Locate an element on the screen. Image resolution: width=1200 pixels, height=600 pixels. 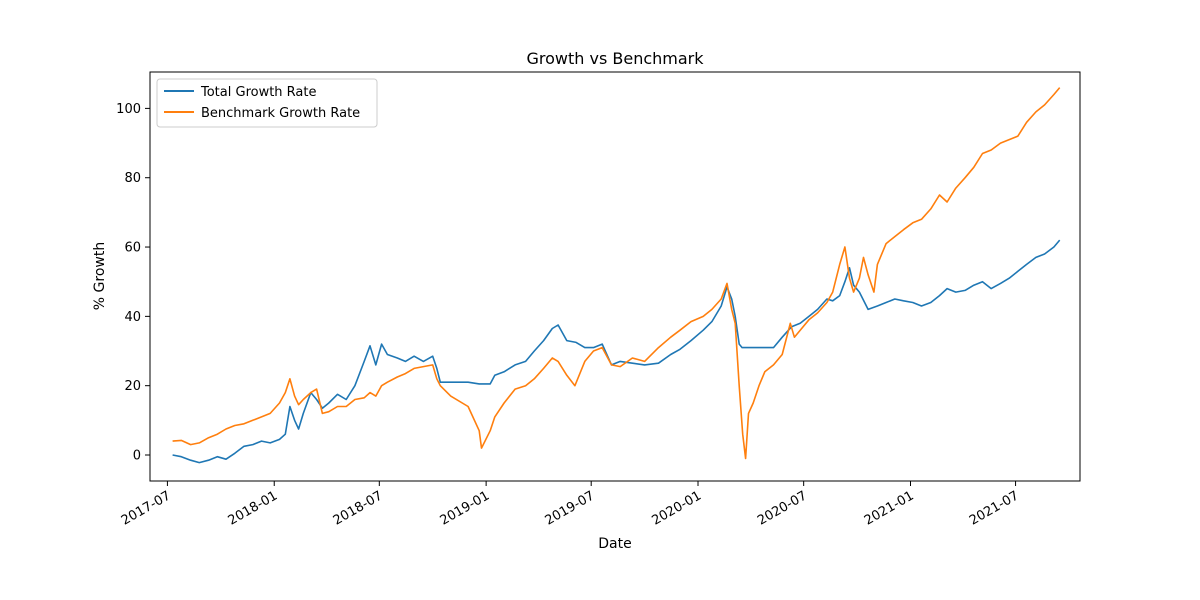
x-axis-label: Date is located at coordinates (614, 544).